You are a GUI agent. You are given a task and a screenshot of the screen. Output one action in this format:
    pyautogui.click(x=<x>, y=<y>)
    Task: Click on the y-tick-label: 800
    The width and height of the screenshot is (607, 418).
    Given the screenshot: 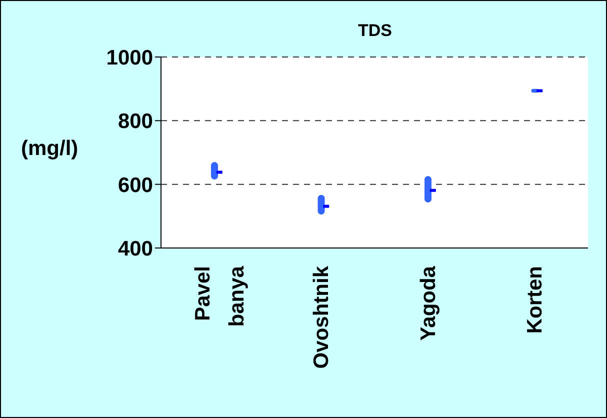 What is the action you would take?
    pyautogui.click(x=135, y=122)
    